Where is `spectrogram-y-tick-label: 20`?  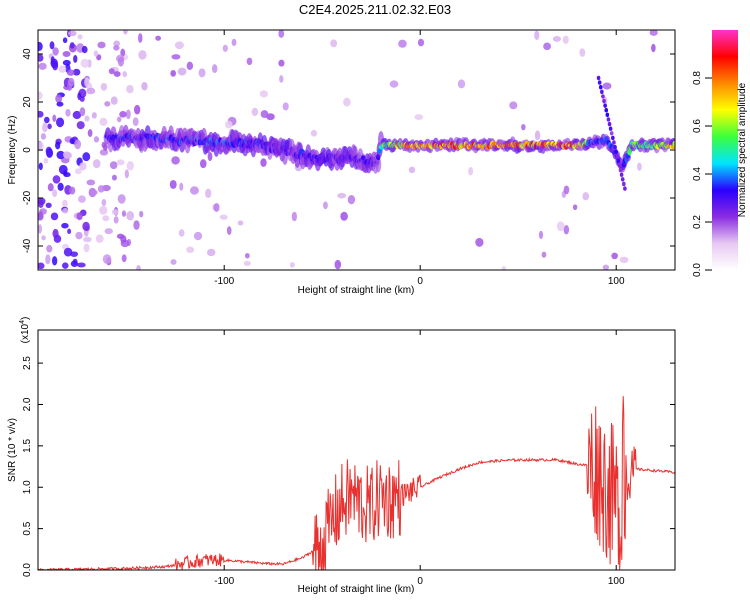 spectrogram-y-tick-label: 20 is located at coordinates (27, 102).